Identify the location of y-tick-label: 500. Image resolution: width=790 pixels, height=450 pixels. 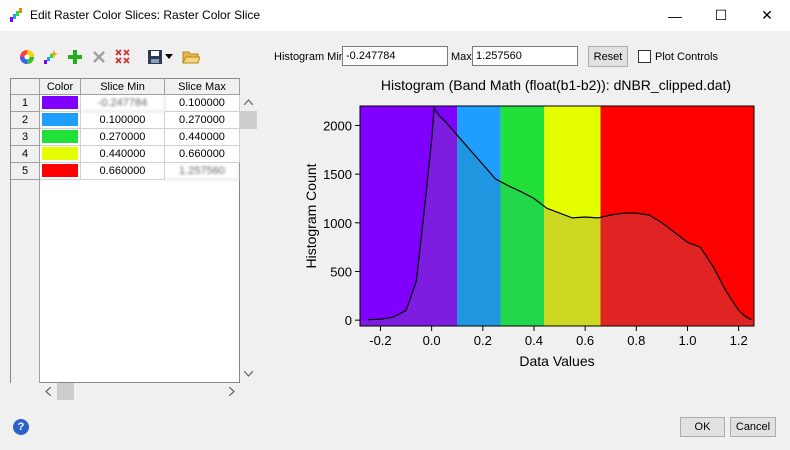
(341, 271).